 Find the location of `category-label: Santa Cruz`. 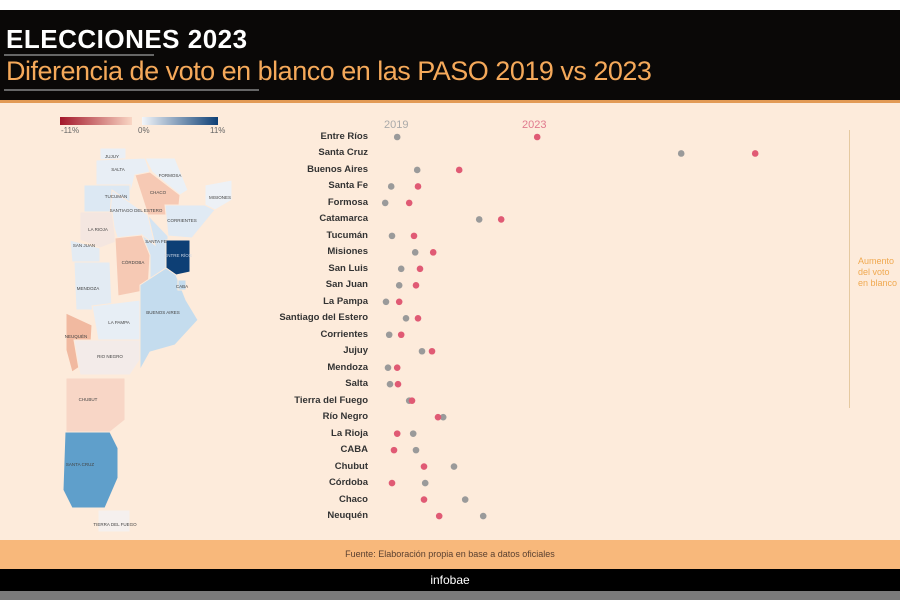

category-label: Santa Cruz is located at coordinates (343, 153).